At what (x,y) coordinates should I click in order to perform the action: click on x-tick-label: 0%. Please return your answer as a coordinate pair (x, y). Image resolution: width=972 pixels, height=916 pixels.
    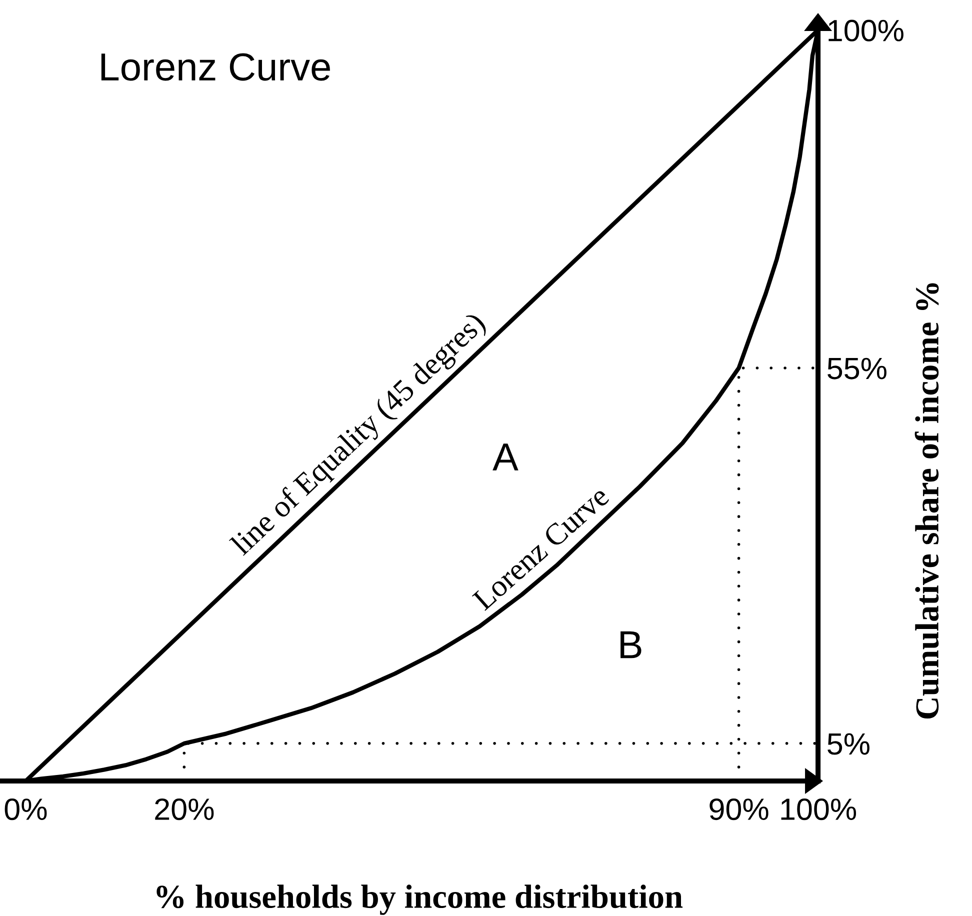
    Looking at the image, I should click on (25, 809).